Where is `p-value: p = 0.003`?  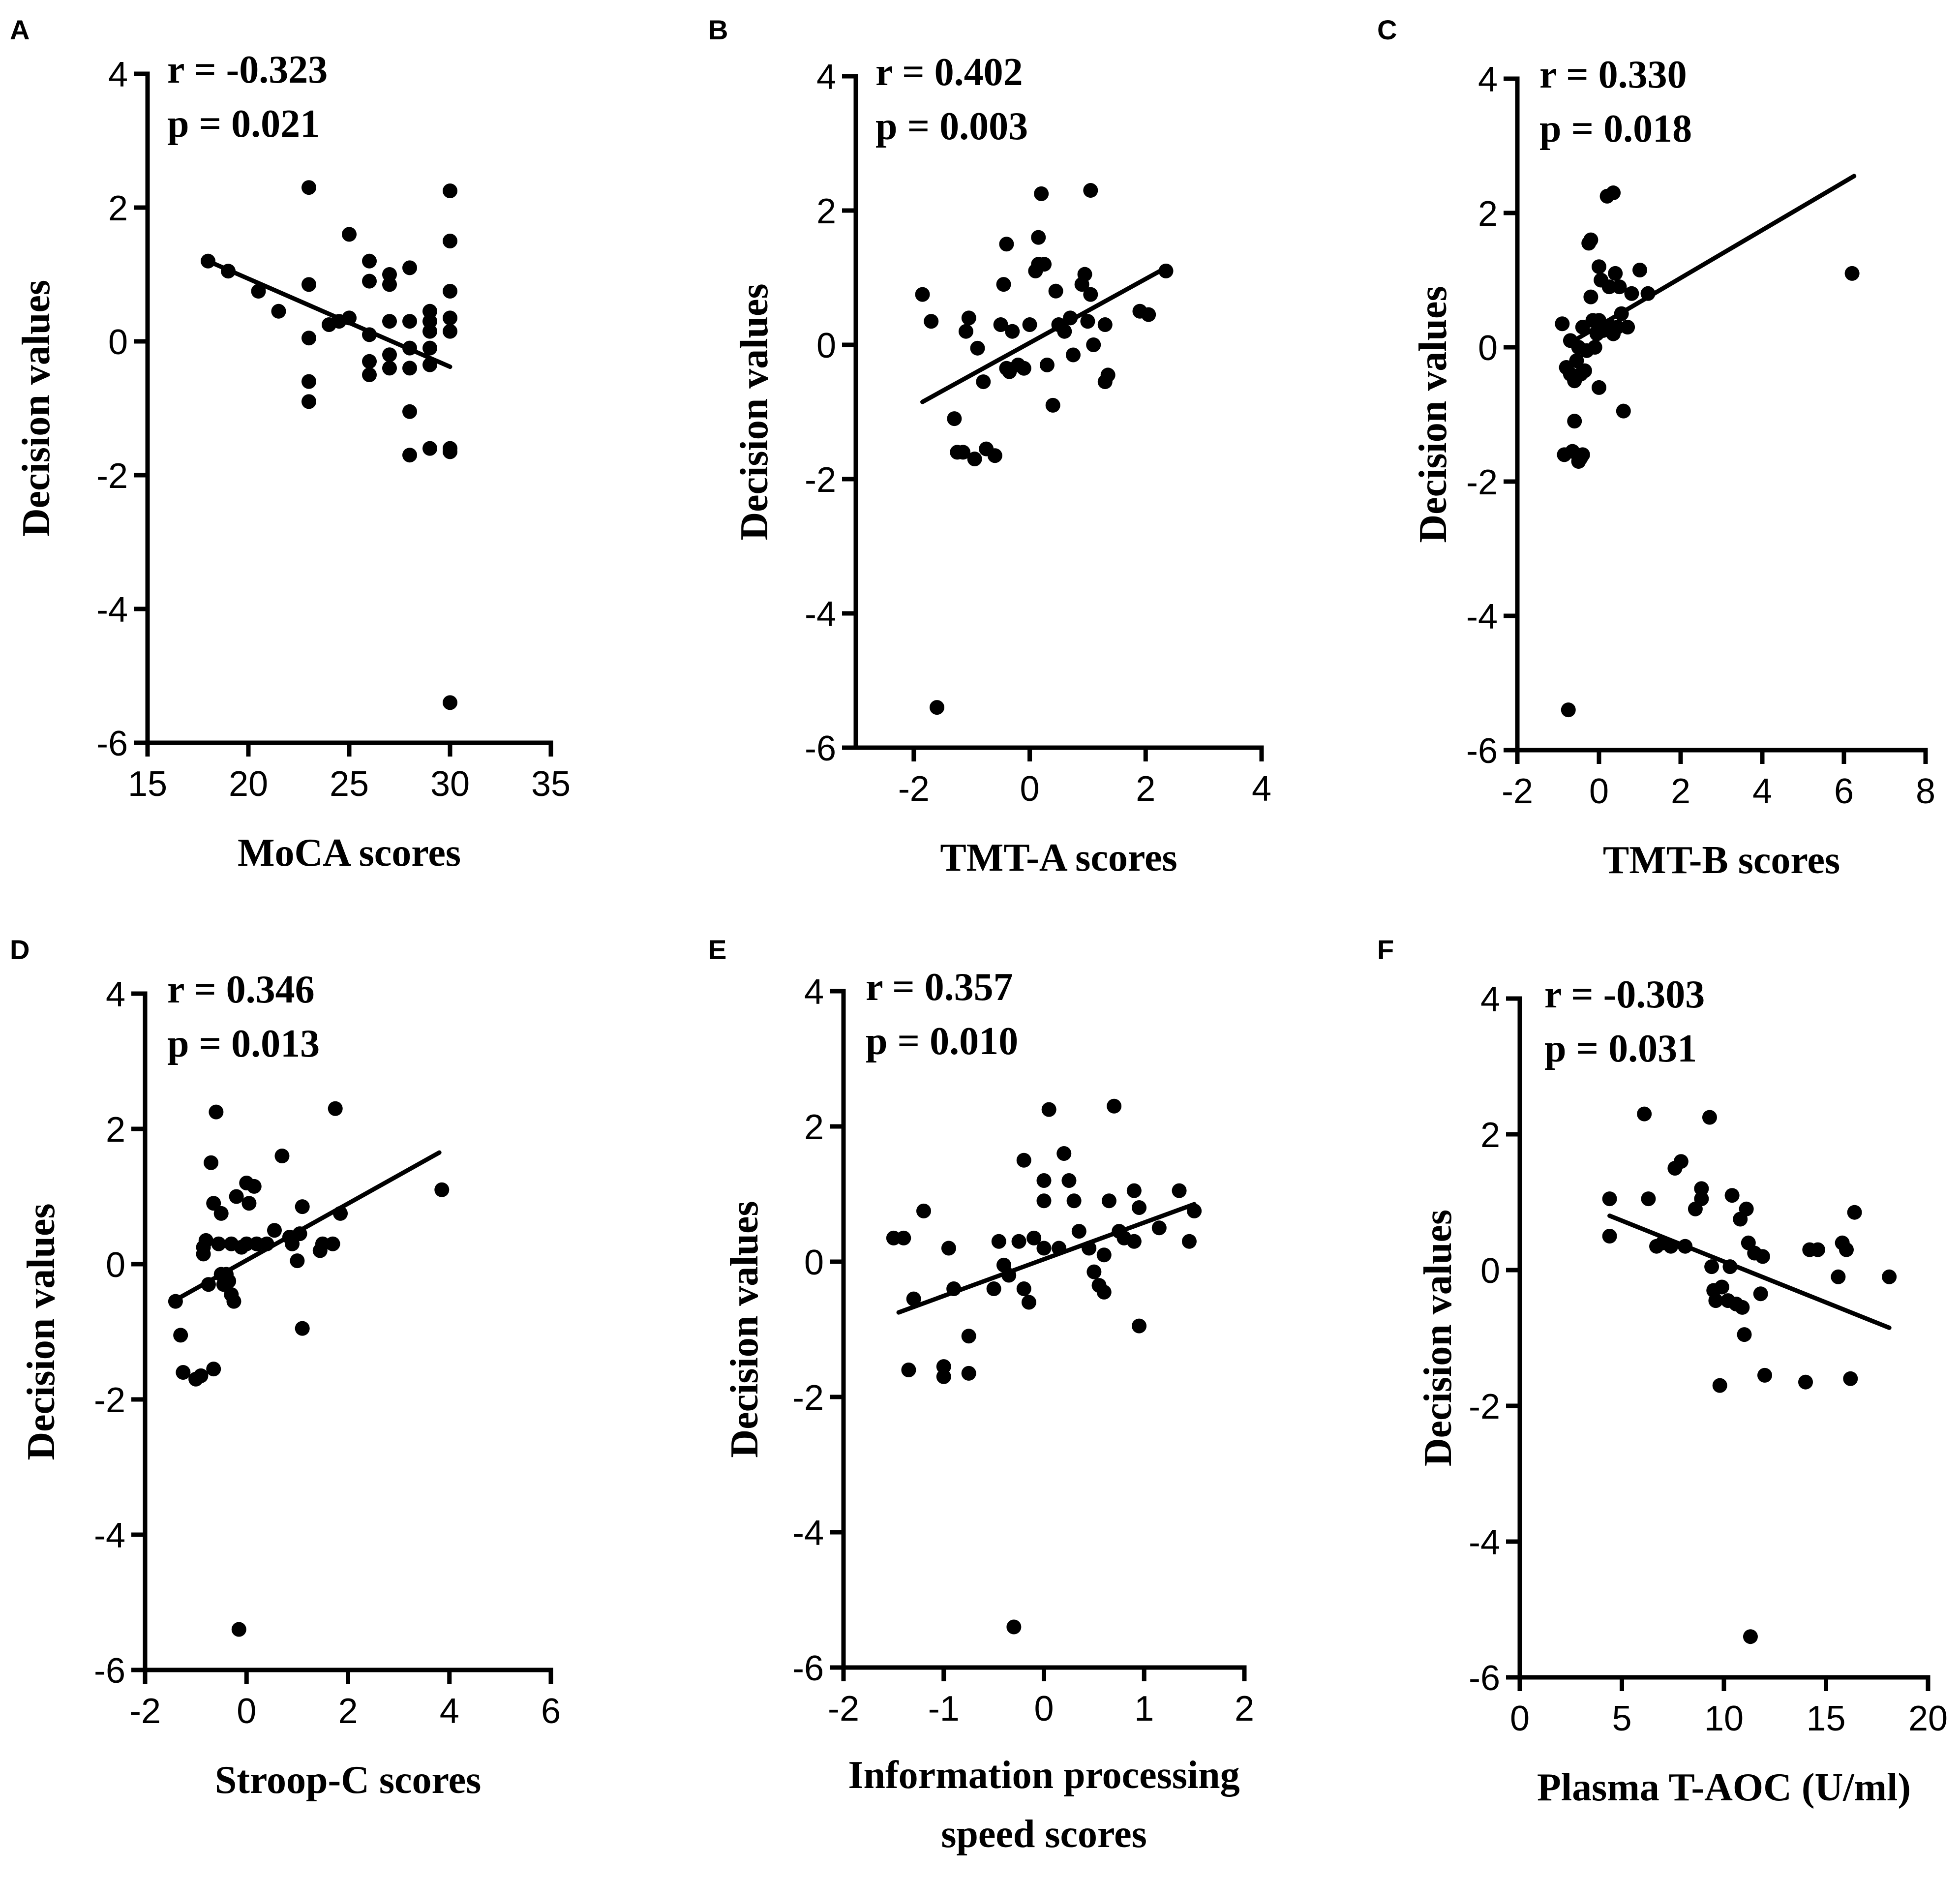 p-value: p = 0.003 is located at coordinates (951, 127).